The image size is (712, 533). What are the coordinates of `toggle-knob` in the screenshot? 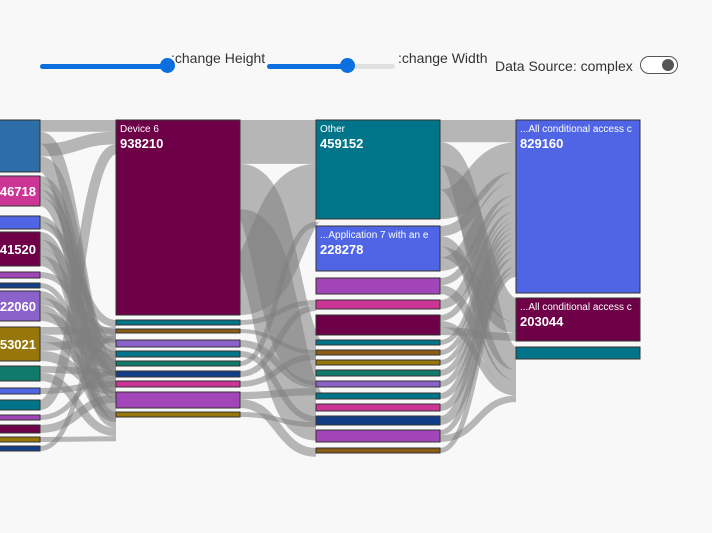 It's located at (668, 65).